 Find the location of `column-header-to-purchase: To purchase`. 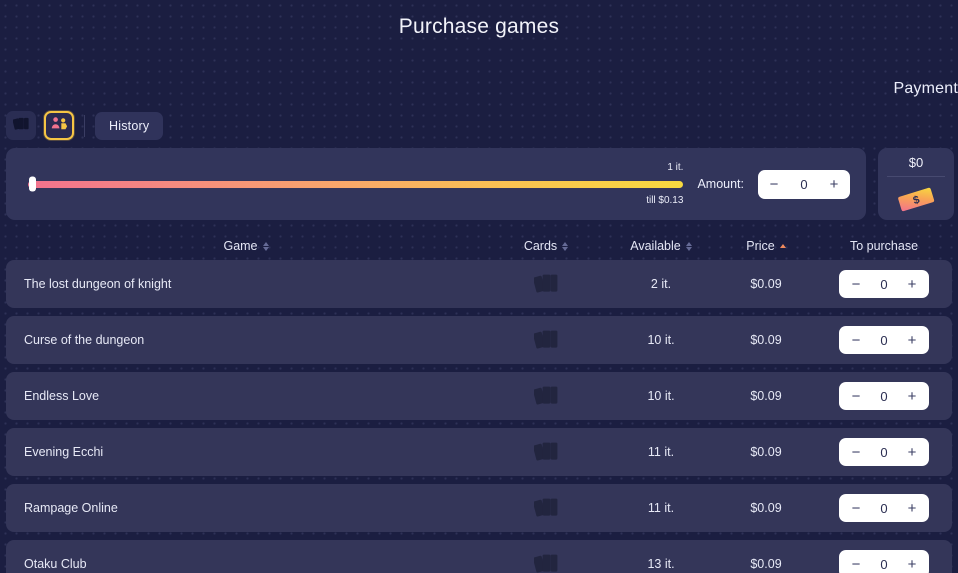

column-header-to-purchase: To purchase is located at coordinates (884, 246).